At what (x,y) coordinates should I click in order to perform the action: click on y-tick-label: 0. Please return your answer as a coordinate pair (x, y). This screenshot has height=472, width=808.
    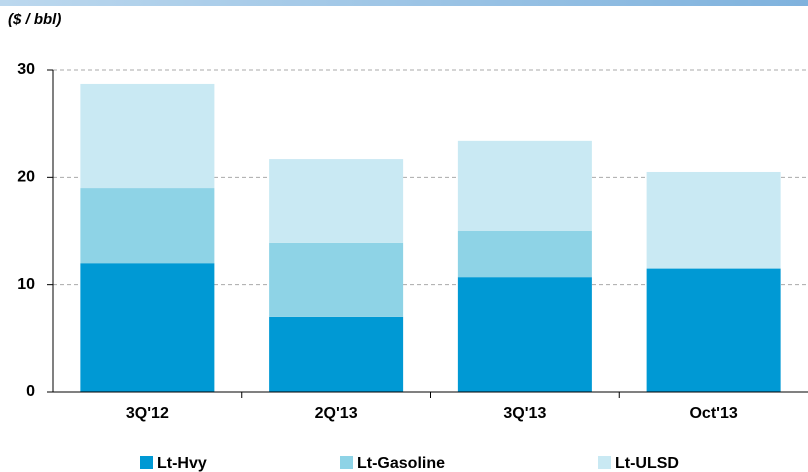
    Looking at the image, I should click on (30, 391).